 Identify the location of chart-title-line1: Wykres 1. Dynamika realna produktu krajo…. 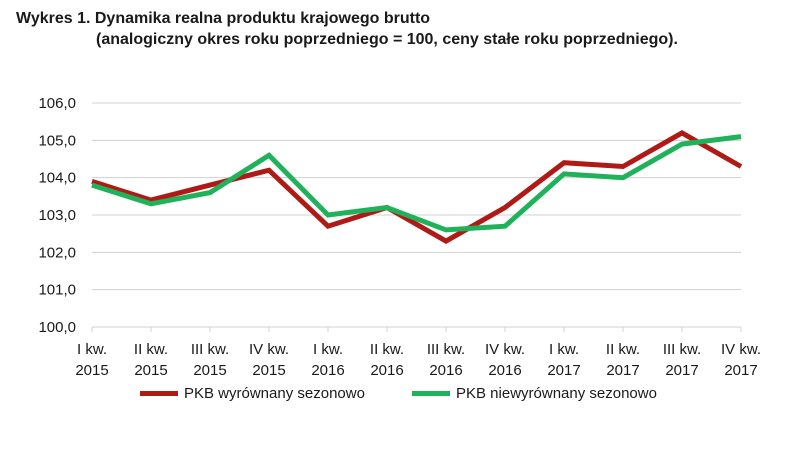
(223, 18).